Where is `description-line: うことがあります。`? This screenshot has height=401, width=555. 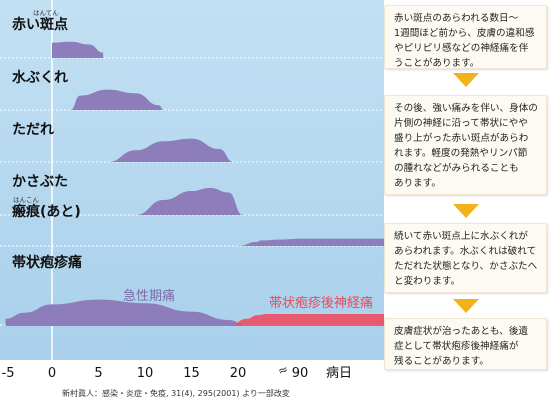
description-line: うことがあります。 is located at coordinates (437, 63).